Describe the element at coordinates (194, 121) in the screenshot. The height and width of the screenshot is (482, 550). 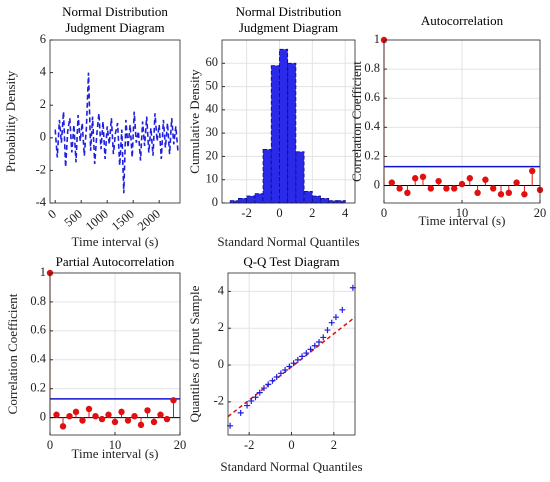
I see `y-axis-label: Cumulative Density` at that location.